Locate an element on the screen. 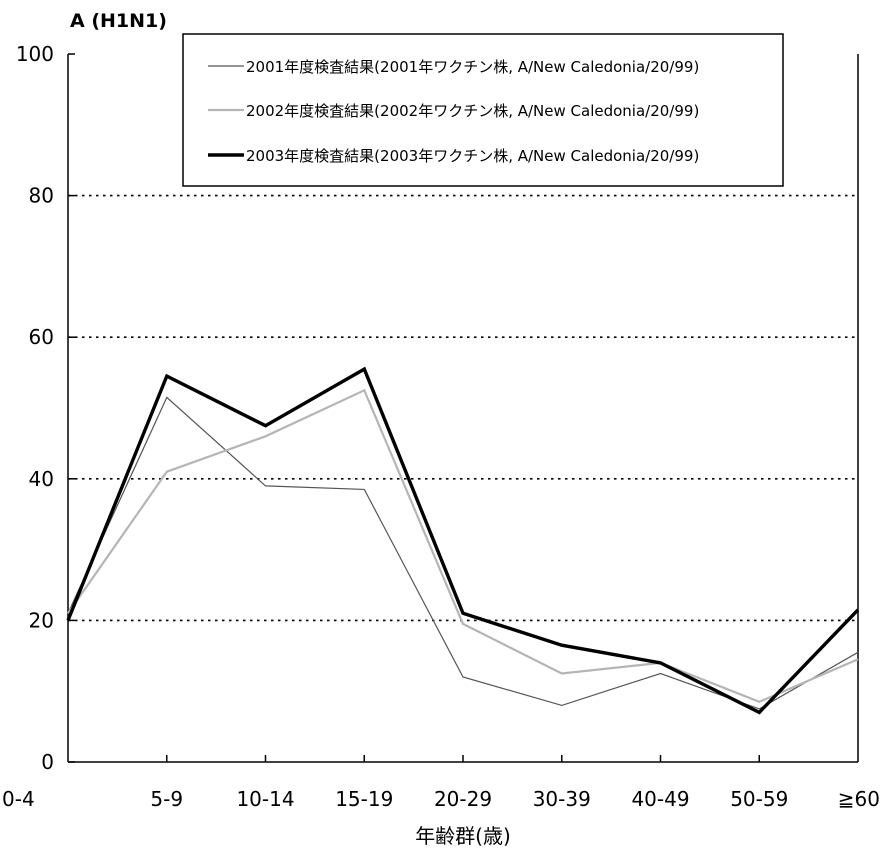 The width and height of the screenshot is (882, 857). y-tick-label: 60 is located at coordinates (41, 337).